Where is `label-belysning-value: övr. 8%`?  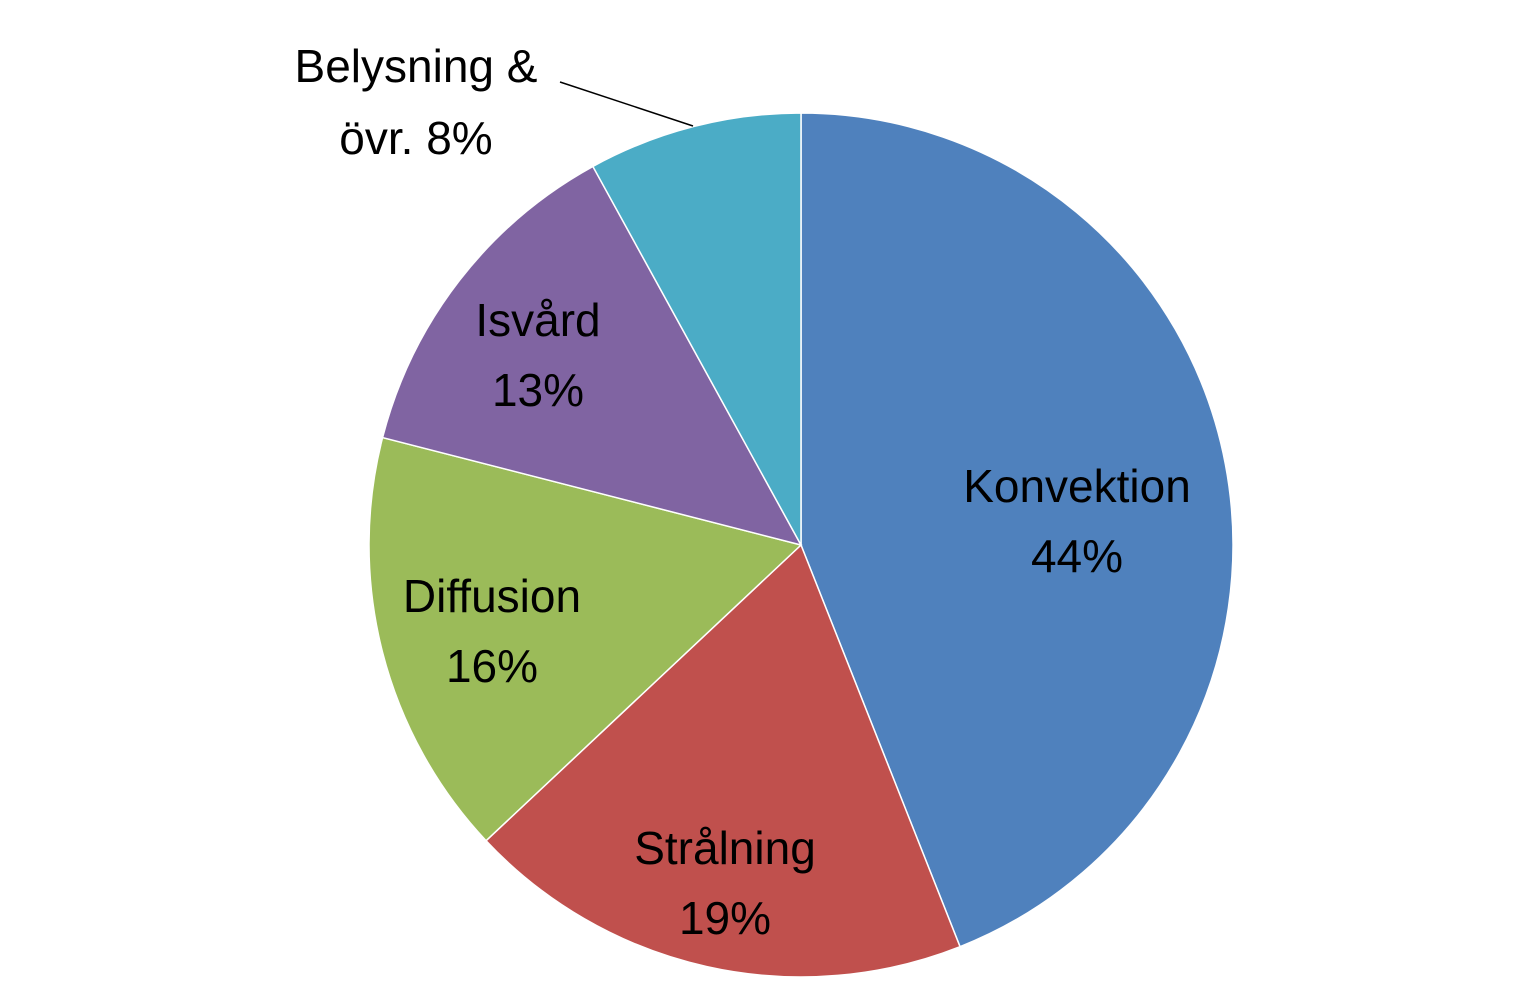
label-belysning-value: övr. 8% is located at coordinates (415, 138).